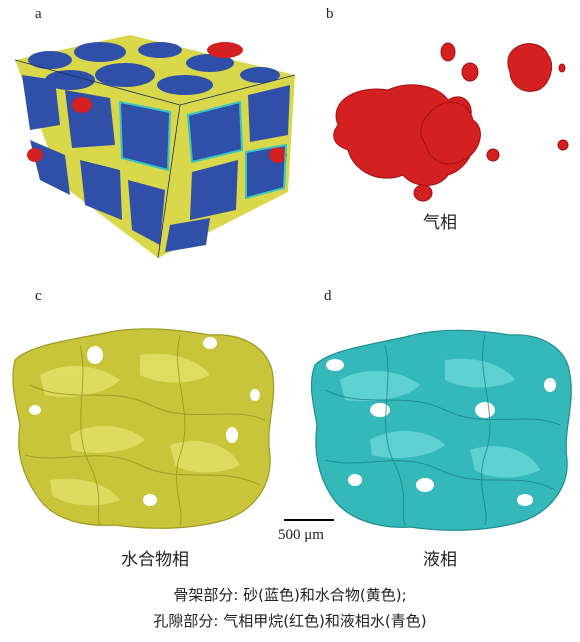 This screenshot has width=580, height=642. I want to click on panel-label-c: c, so click(38, 296).